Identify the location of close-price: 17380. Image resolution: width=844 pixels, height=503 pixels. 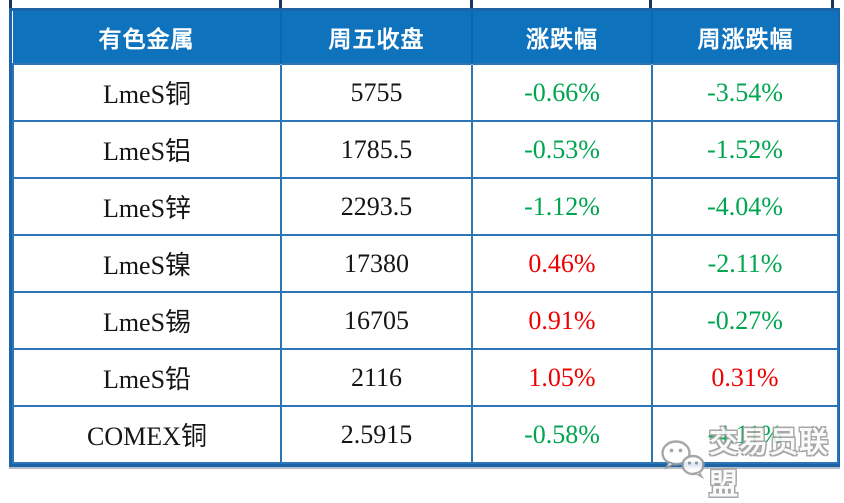
(376, 263).